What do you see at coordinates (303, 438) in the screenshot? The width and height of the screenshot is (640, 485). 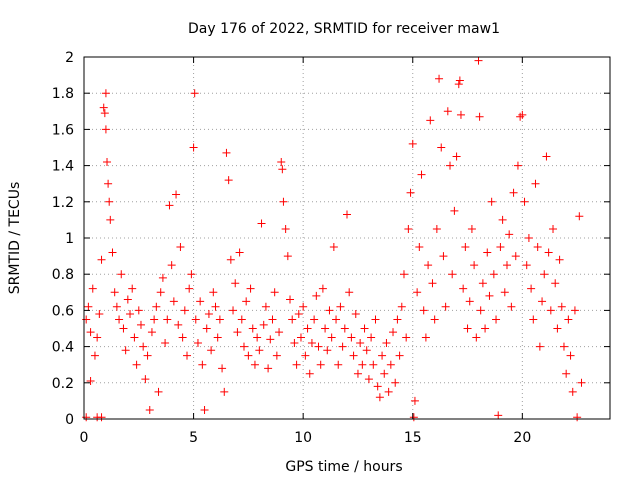 I see `x-tick-label: 10` at bounding box center [303, 438].